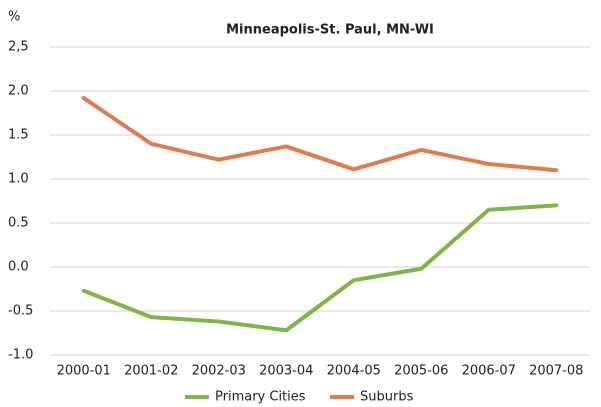  What do you see at coordinates (84, 371) in the screenshot?
I see `x-tick-label: 2000-01` at bounding box center [84, 371].